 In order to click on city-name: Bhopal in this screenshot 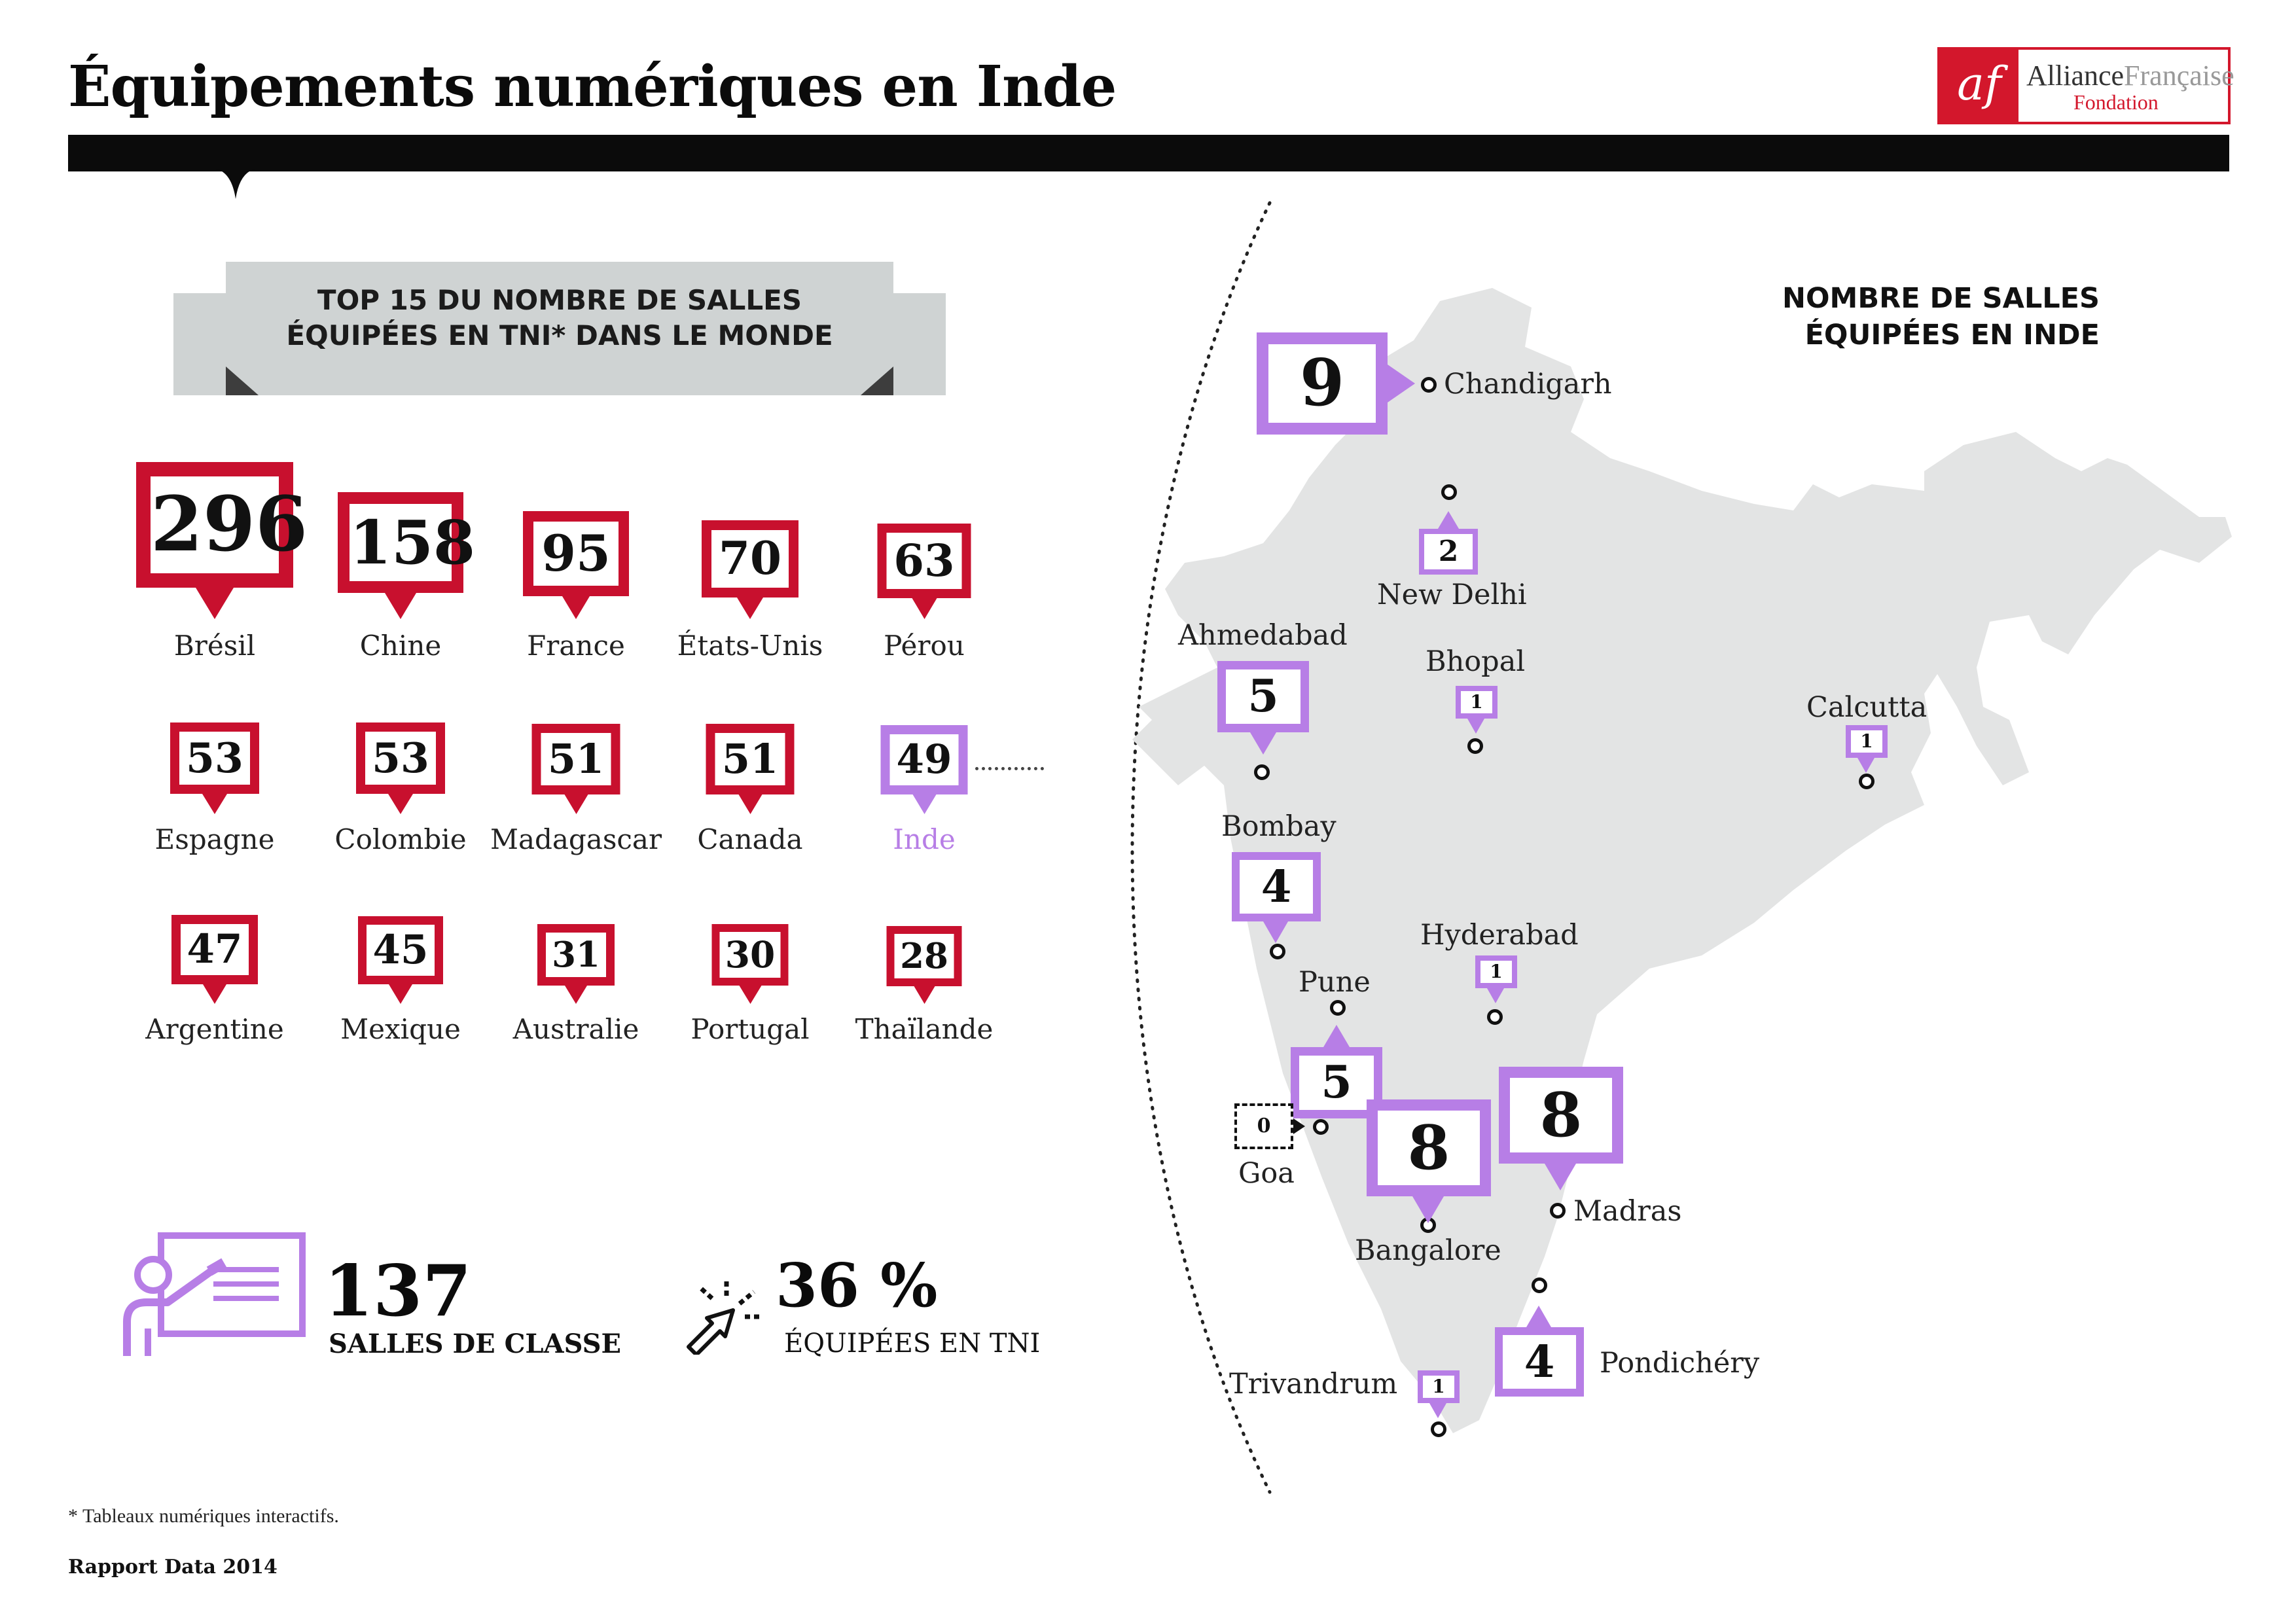, I will do `click(1476, 661)`.